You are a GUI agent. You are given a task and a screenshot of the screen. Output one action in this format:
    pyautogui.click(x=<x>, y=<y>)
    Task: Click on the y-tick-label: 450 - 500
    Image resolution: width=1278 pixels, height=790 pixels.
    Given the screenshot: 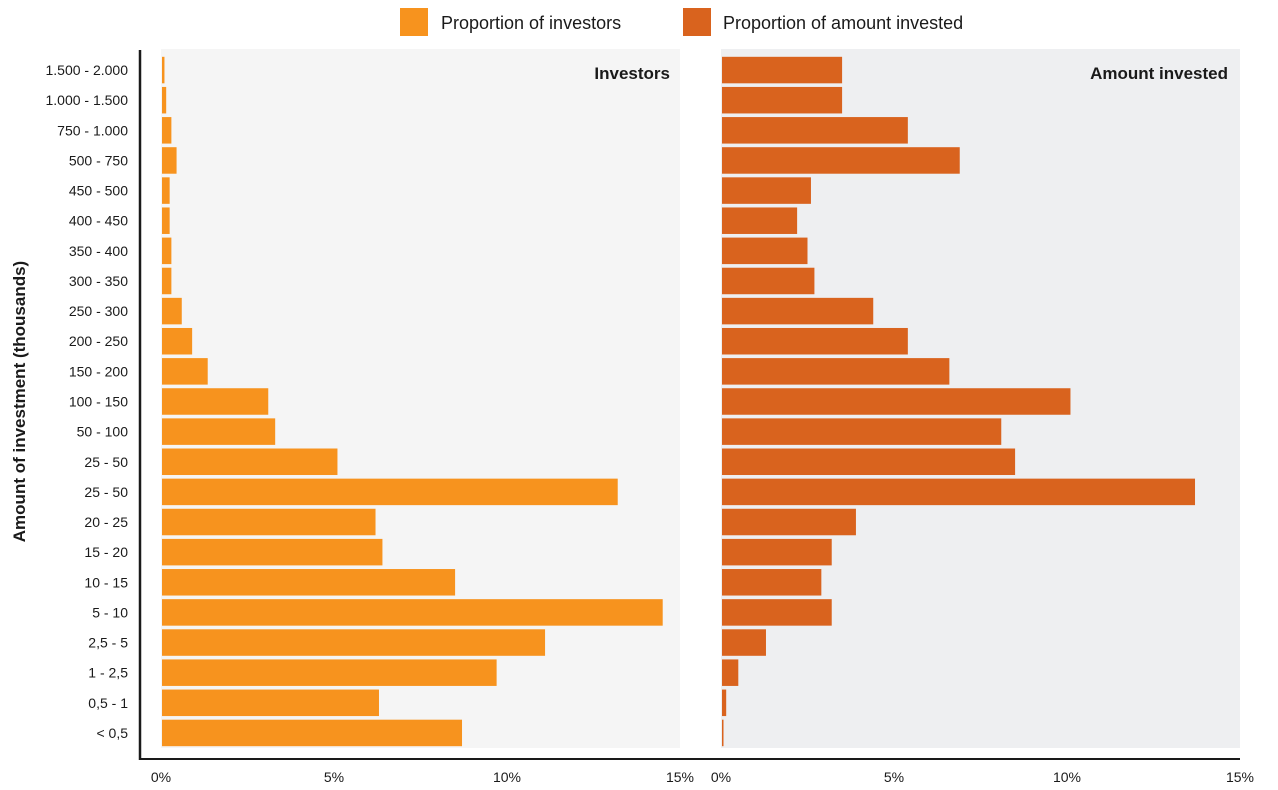 What is the action you would take?
    pyautogui.click(x=98, y=191)
    